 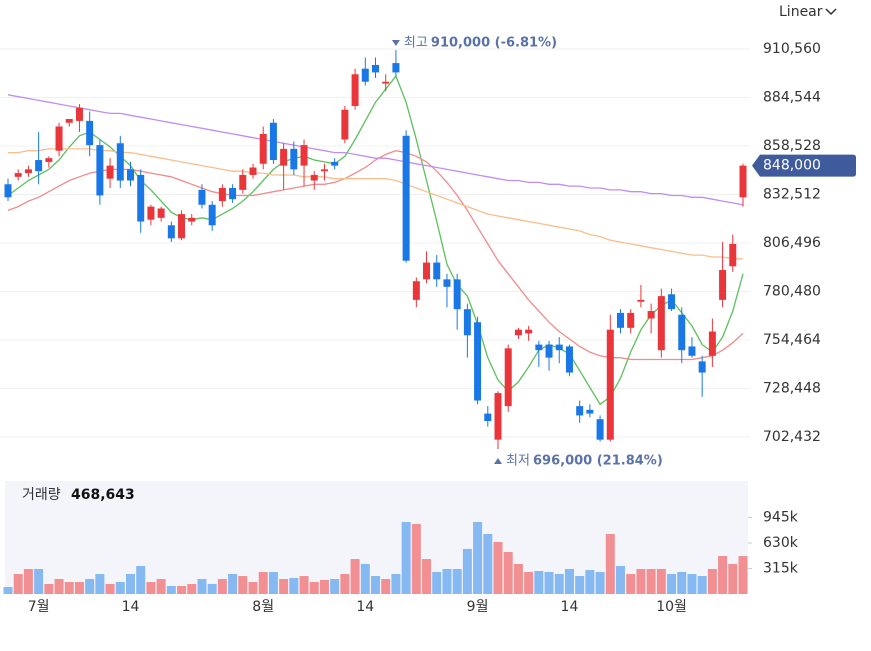 What do you see at coordinates (416, 43) in the screenshot?
I see `high-marker-label: 최고` at bounding box center [416, 43].